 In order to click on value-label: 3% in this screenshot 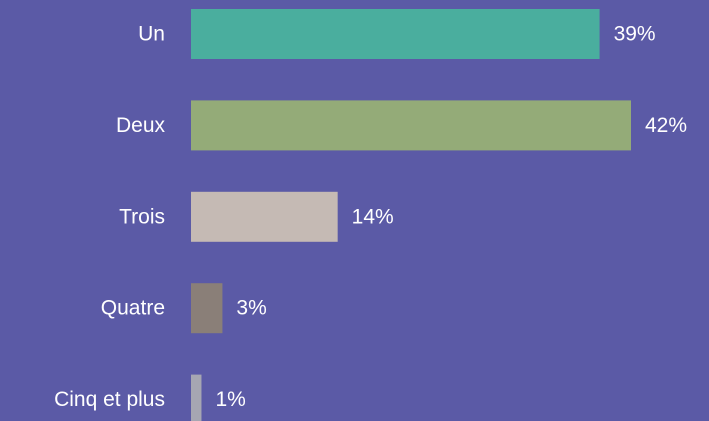, I will do `click(251, 308)`.